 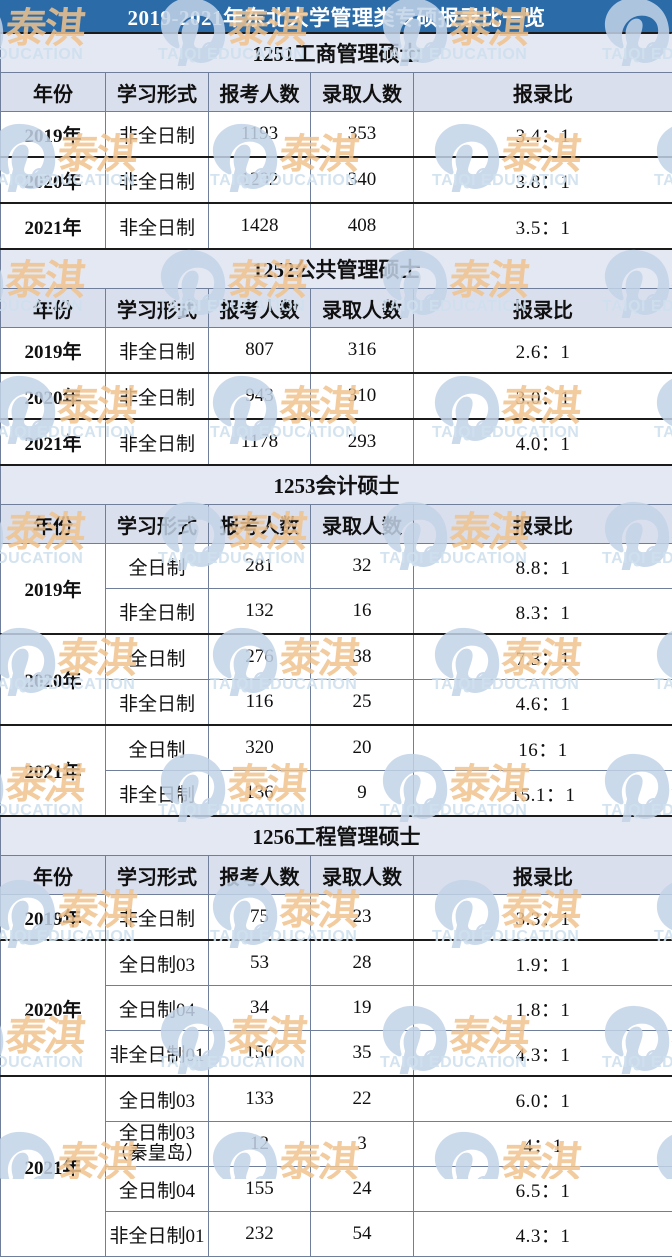 What do you see at coordinates (543, 351) in the screenshot?
I see `ratio-cell: 2.6：1` at bounding box center [543, 351].